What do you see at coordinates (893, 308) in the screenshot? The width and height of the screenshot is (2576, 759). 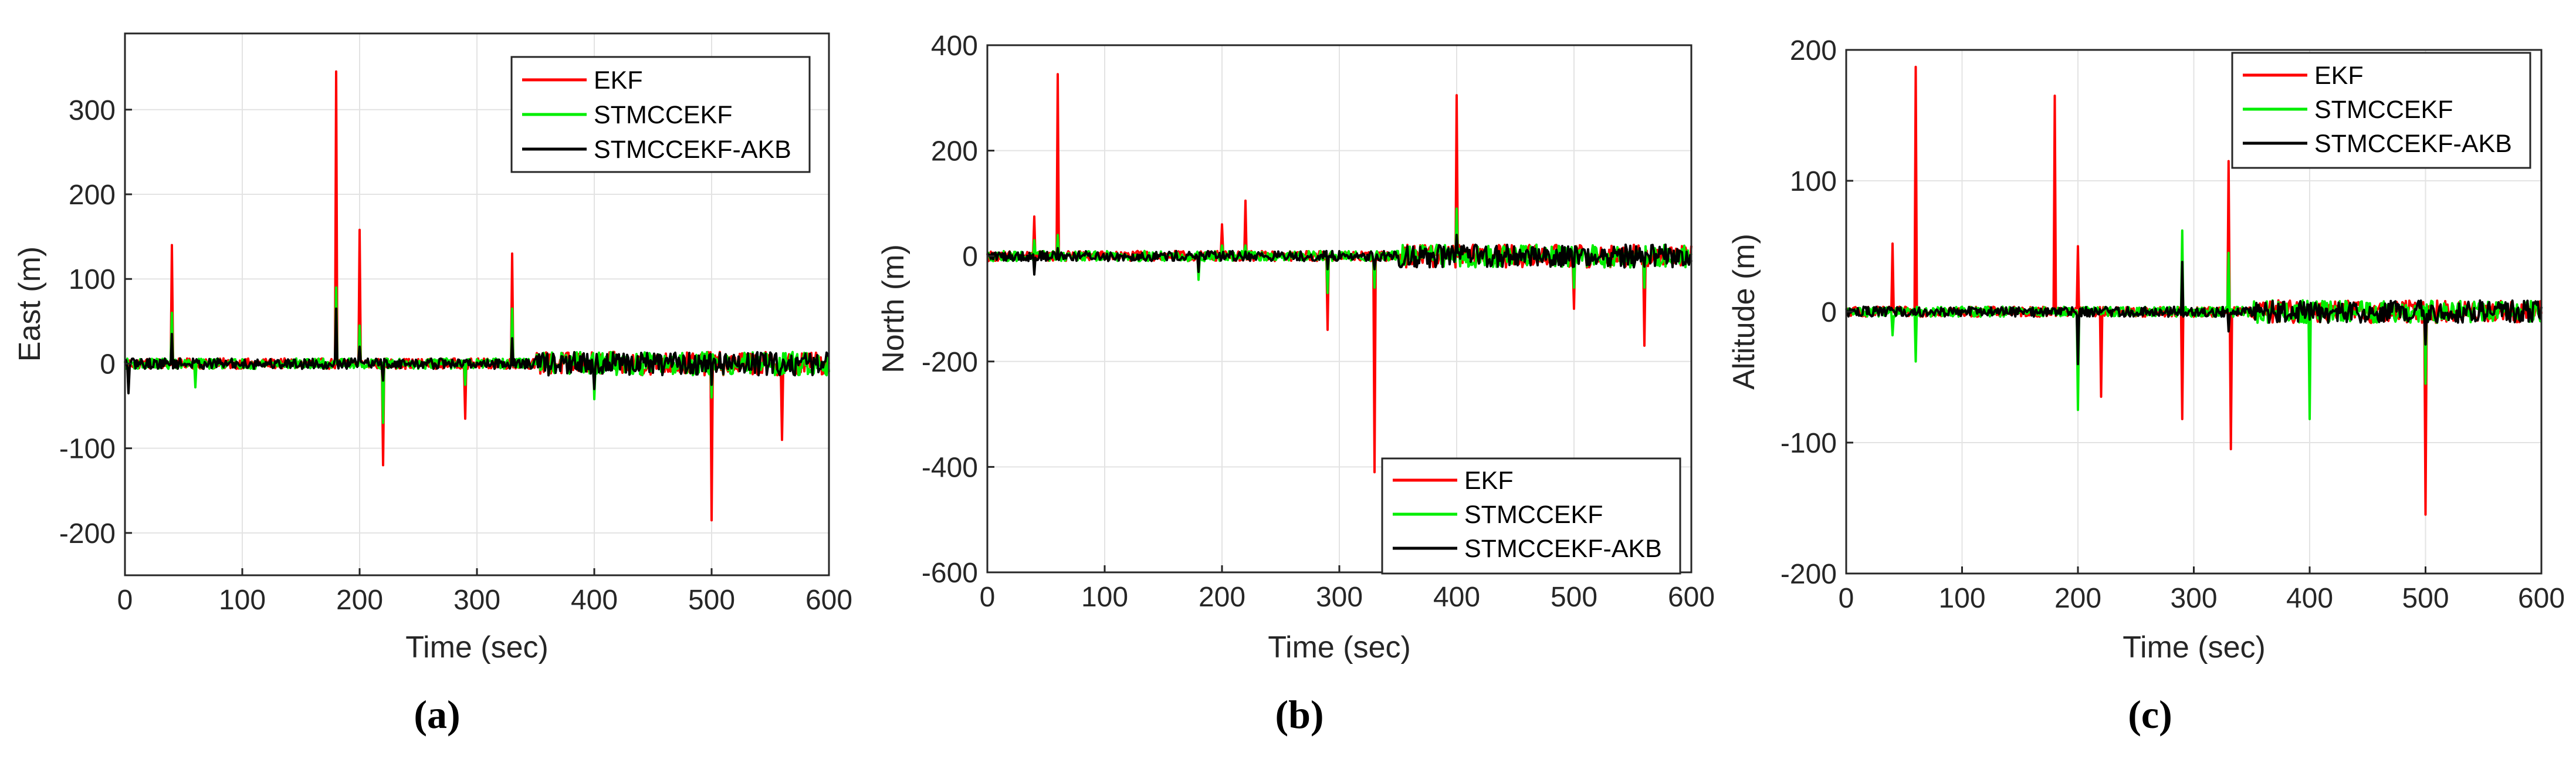 I see `y-axis-label: North (m)` at bounding box center [893, 308].